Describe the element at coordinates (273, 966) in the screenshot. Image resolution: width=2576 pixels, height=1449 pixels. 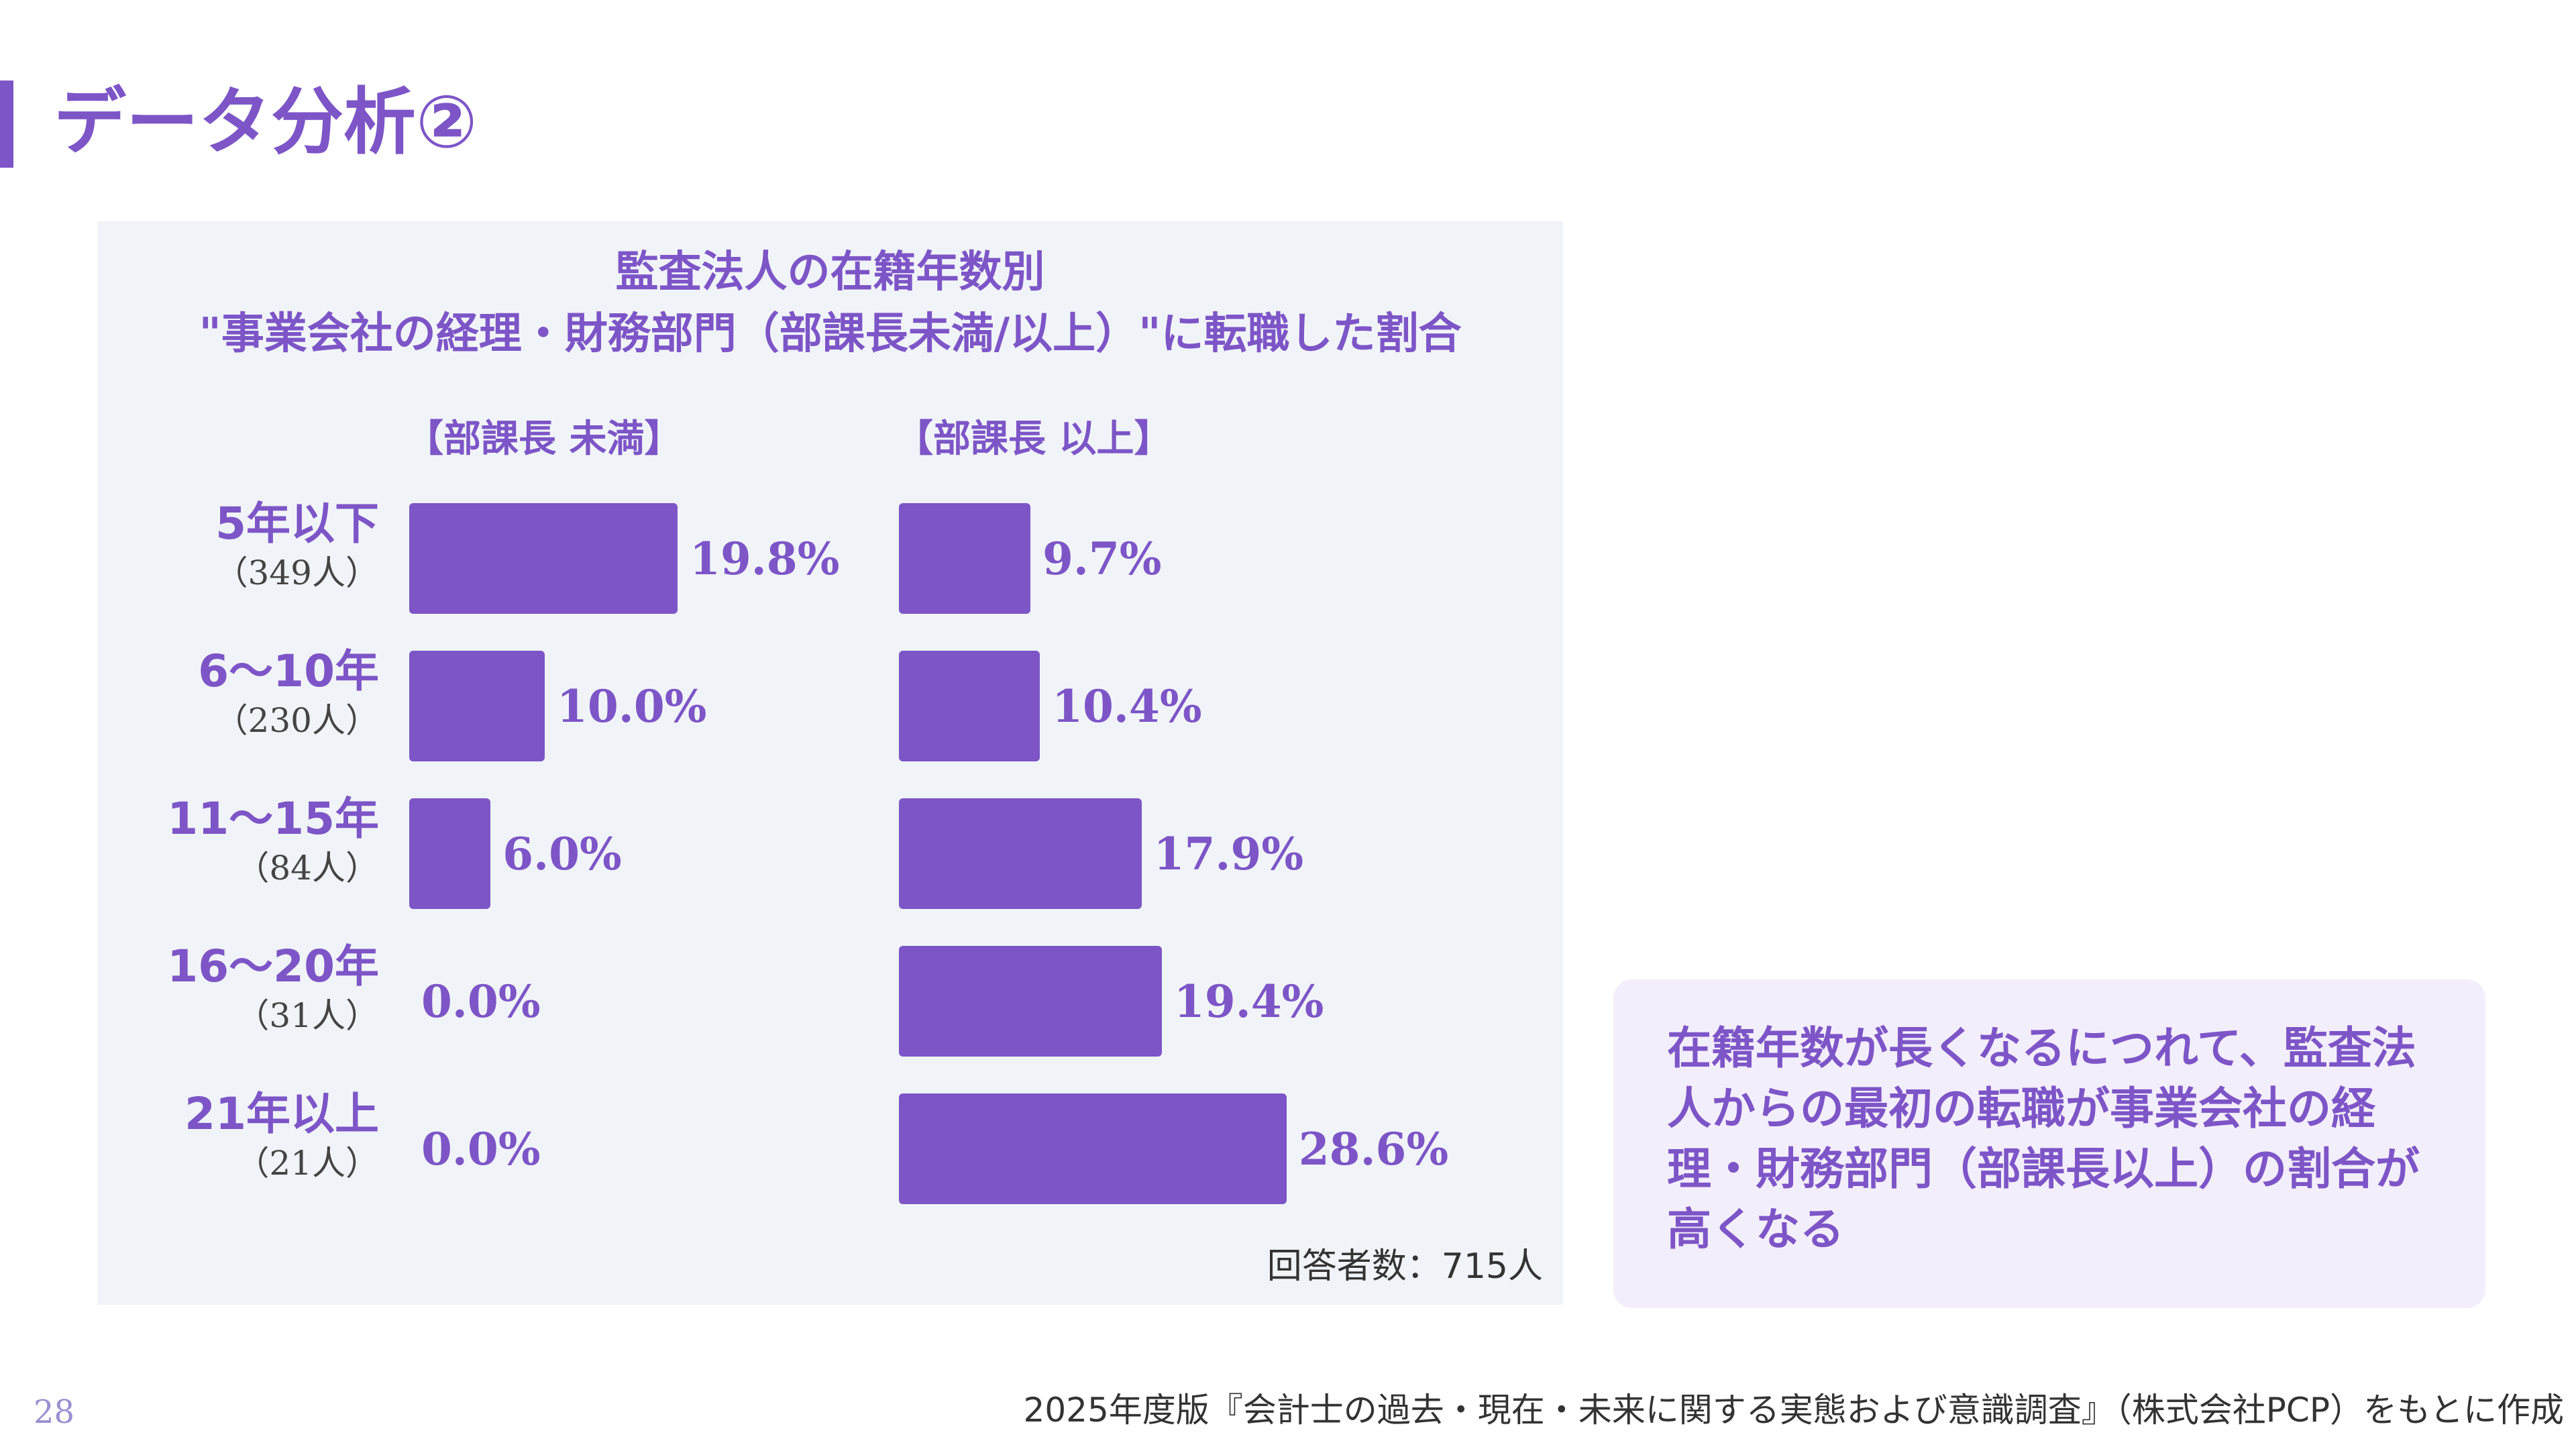
I see `category-name: 16〜20年` at that location.